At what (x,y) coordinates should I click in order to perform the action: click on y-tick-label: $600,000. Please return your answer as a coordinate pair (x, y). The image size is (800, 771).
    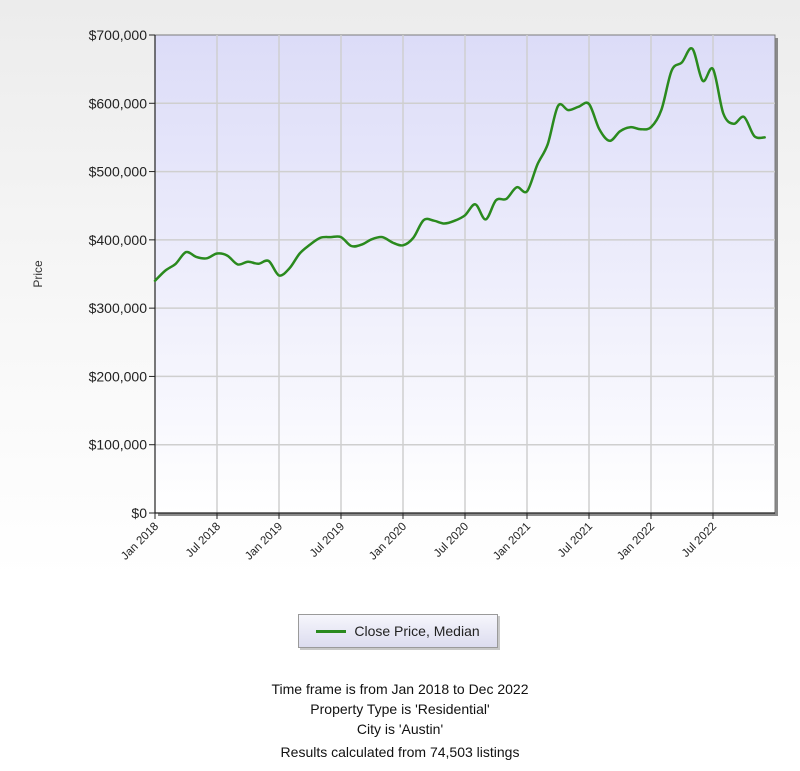
    Looking at the image, I should click on (118, 103).